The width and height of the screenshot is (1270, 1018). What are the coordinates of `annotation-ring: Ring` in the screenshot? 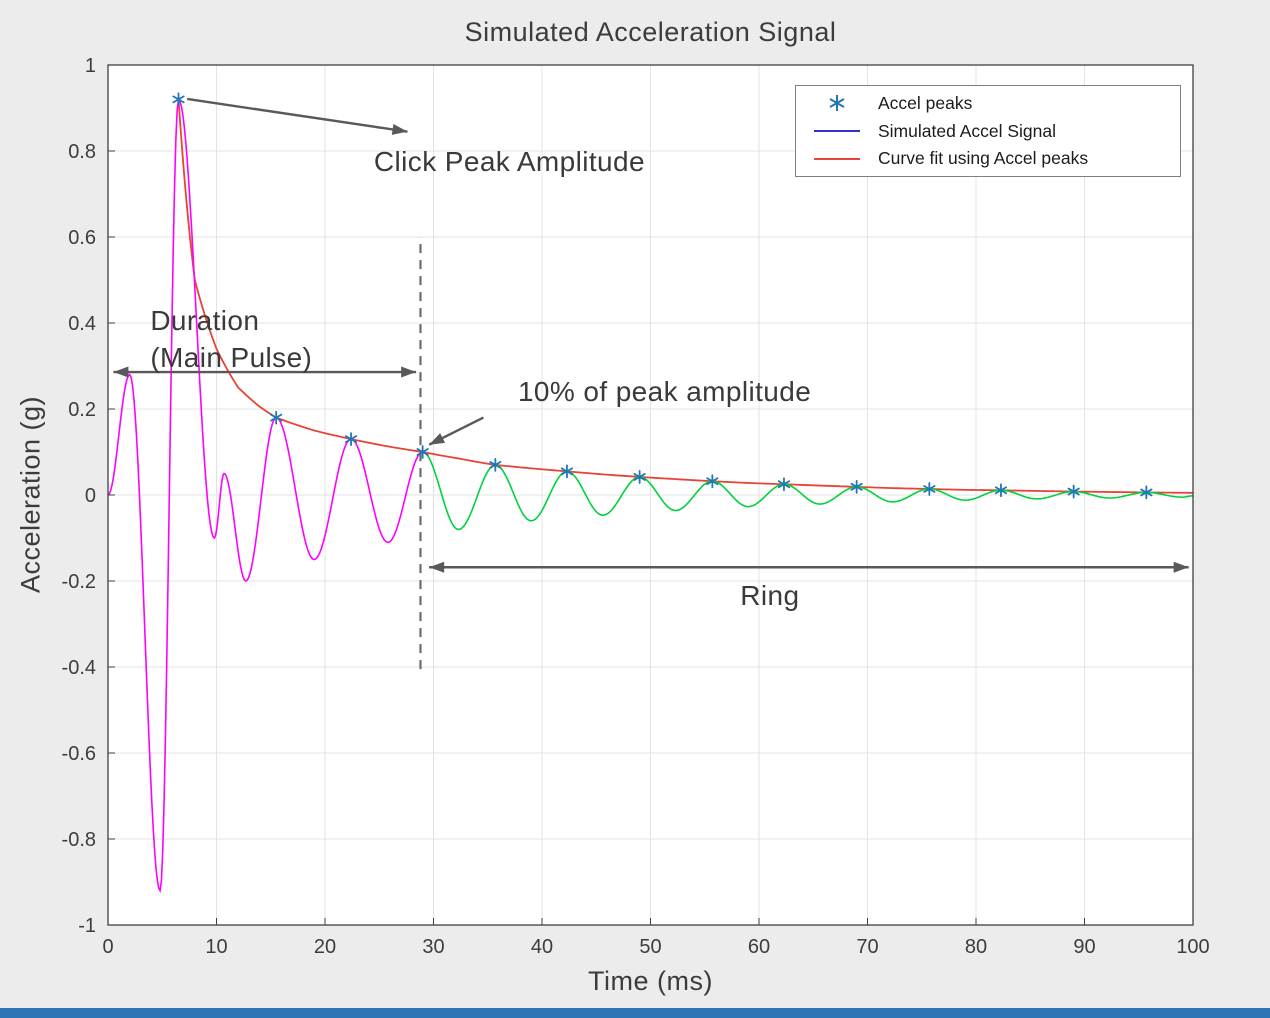 It's located at (770, 596).